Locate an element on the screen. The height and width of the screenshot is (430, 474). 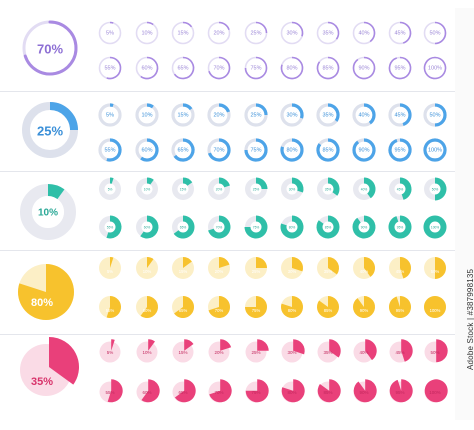
small-thick-ring-indicator: 45% is located at coordinates (400, 115).